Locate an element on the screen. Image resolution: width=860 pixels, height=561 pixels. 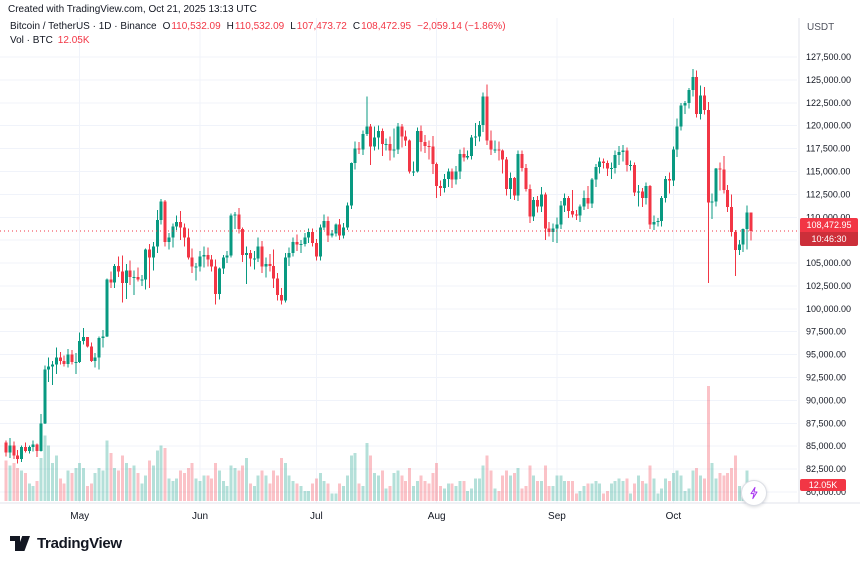
price-axis-label: 122,500.00 is located at coordinates (828, 103).